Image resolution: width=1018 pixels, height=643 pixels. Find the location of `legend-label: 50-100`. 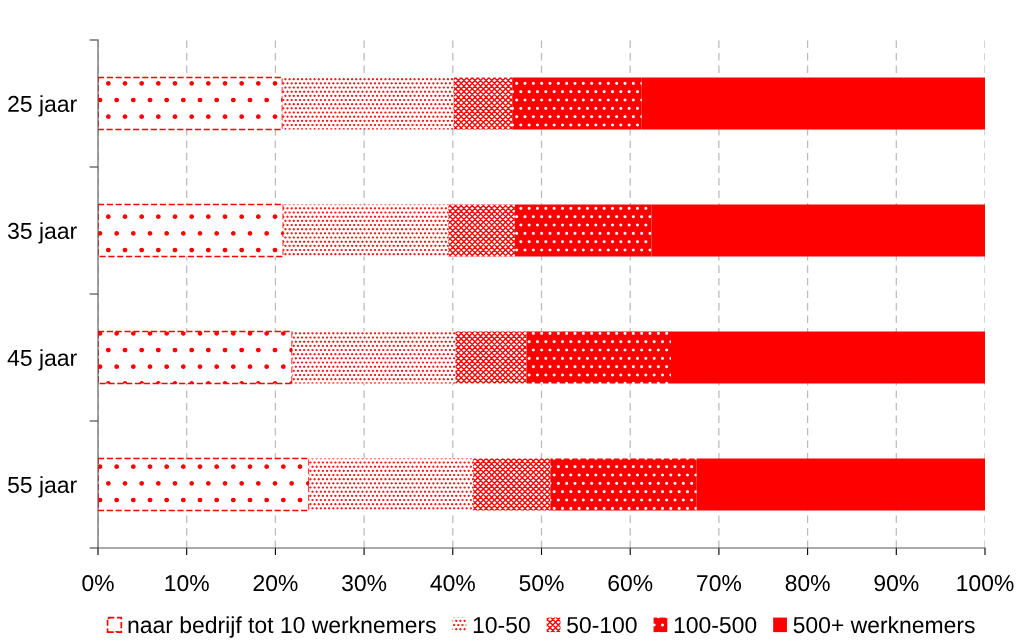

legend-label: 50-100 is located at coordinates (602, 625).